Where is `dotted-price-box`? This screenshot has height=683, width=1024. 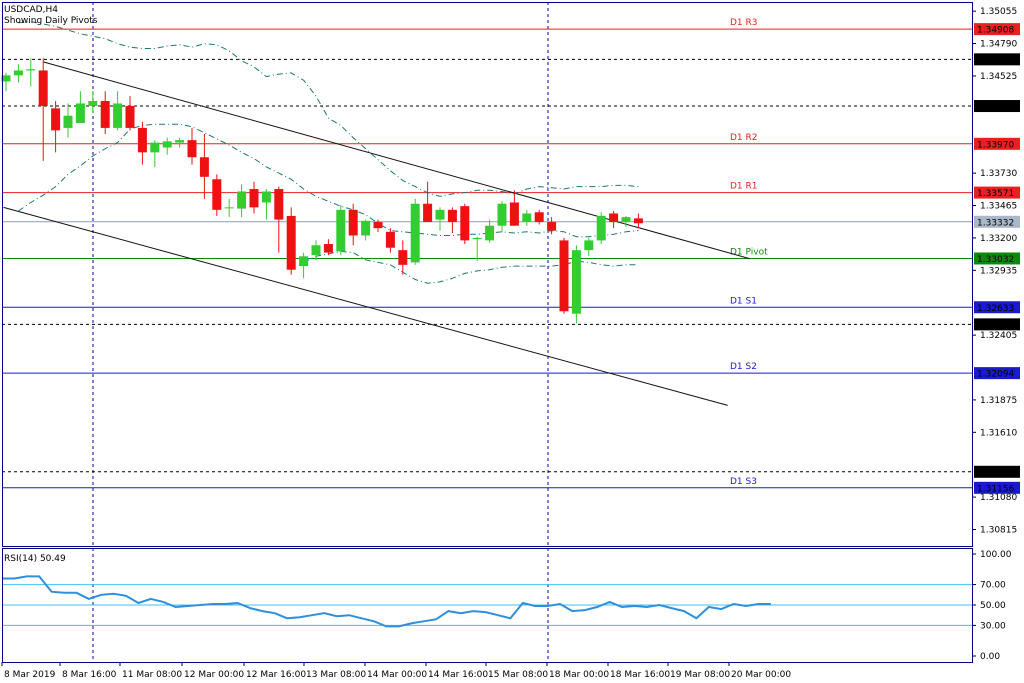
dotted-price-box is located at coordinates (997, 59).